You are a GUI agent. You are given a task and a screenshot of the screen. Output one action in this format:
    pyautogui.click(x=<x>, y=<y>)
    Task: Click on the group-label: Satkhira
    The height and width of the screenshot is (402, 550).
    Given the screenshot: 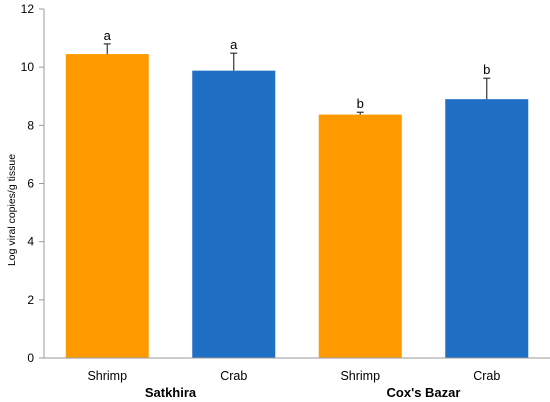 What is the action you would take?
    pyautogui.click(x=171, y=392)
    